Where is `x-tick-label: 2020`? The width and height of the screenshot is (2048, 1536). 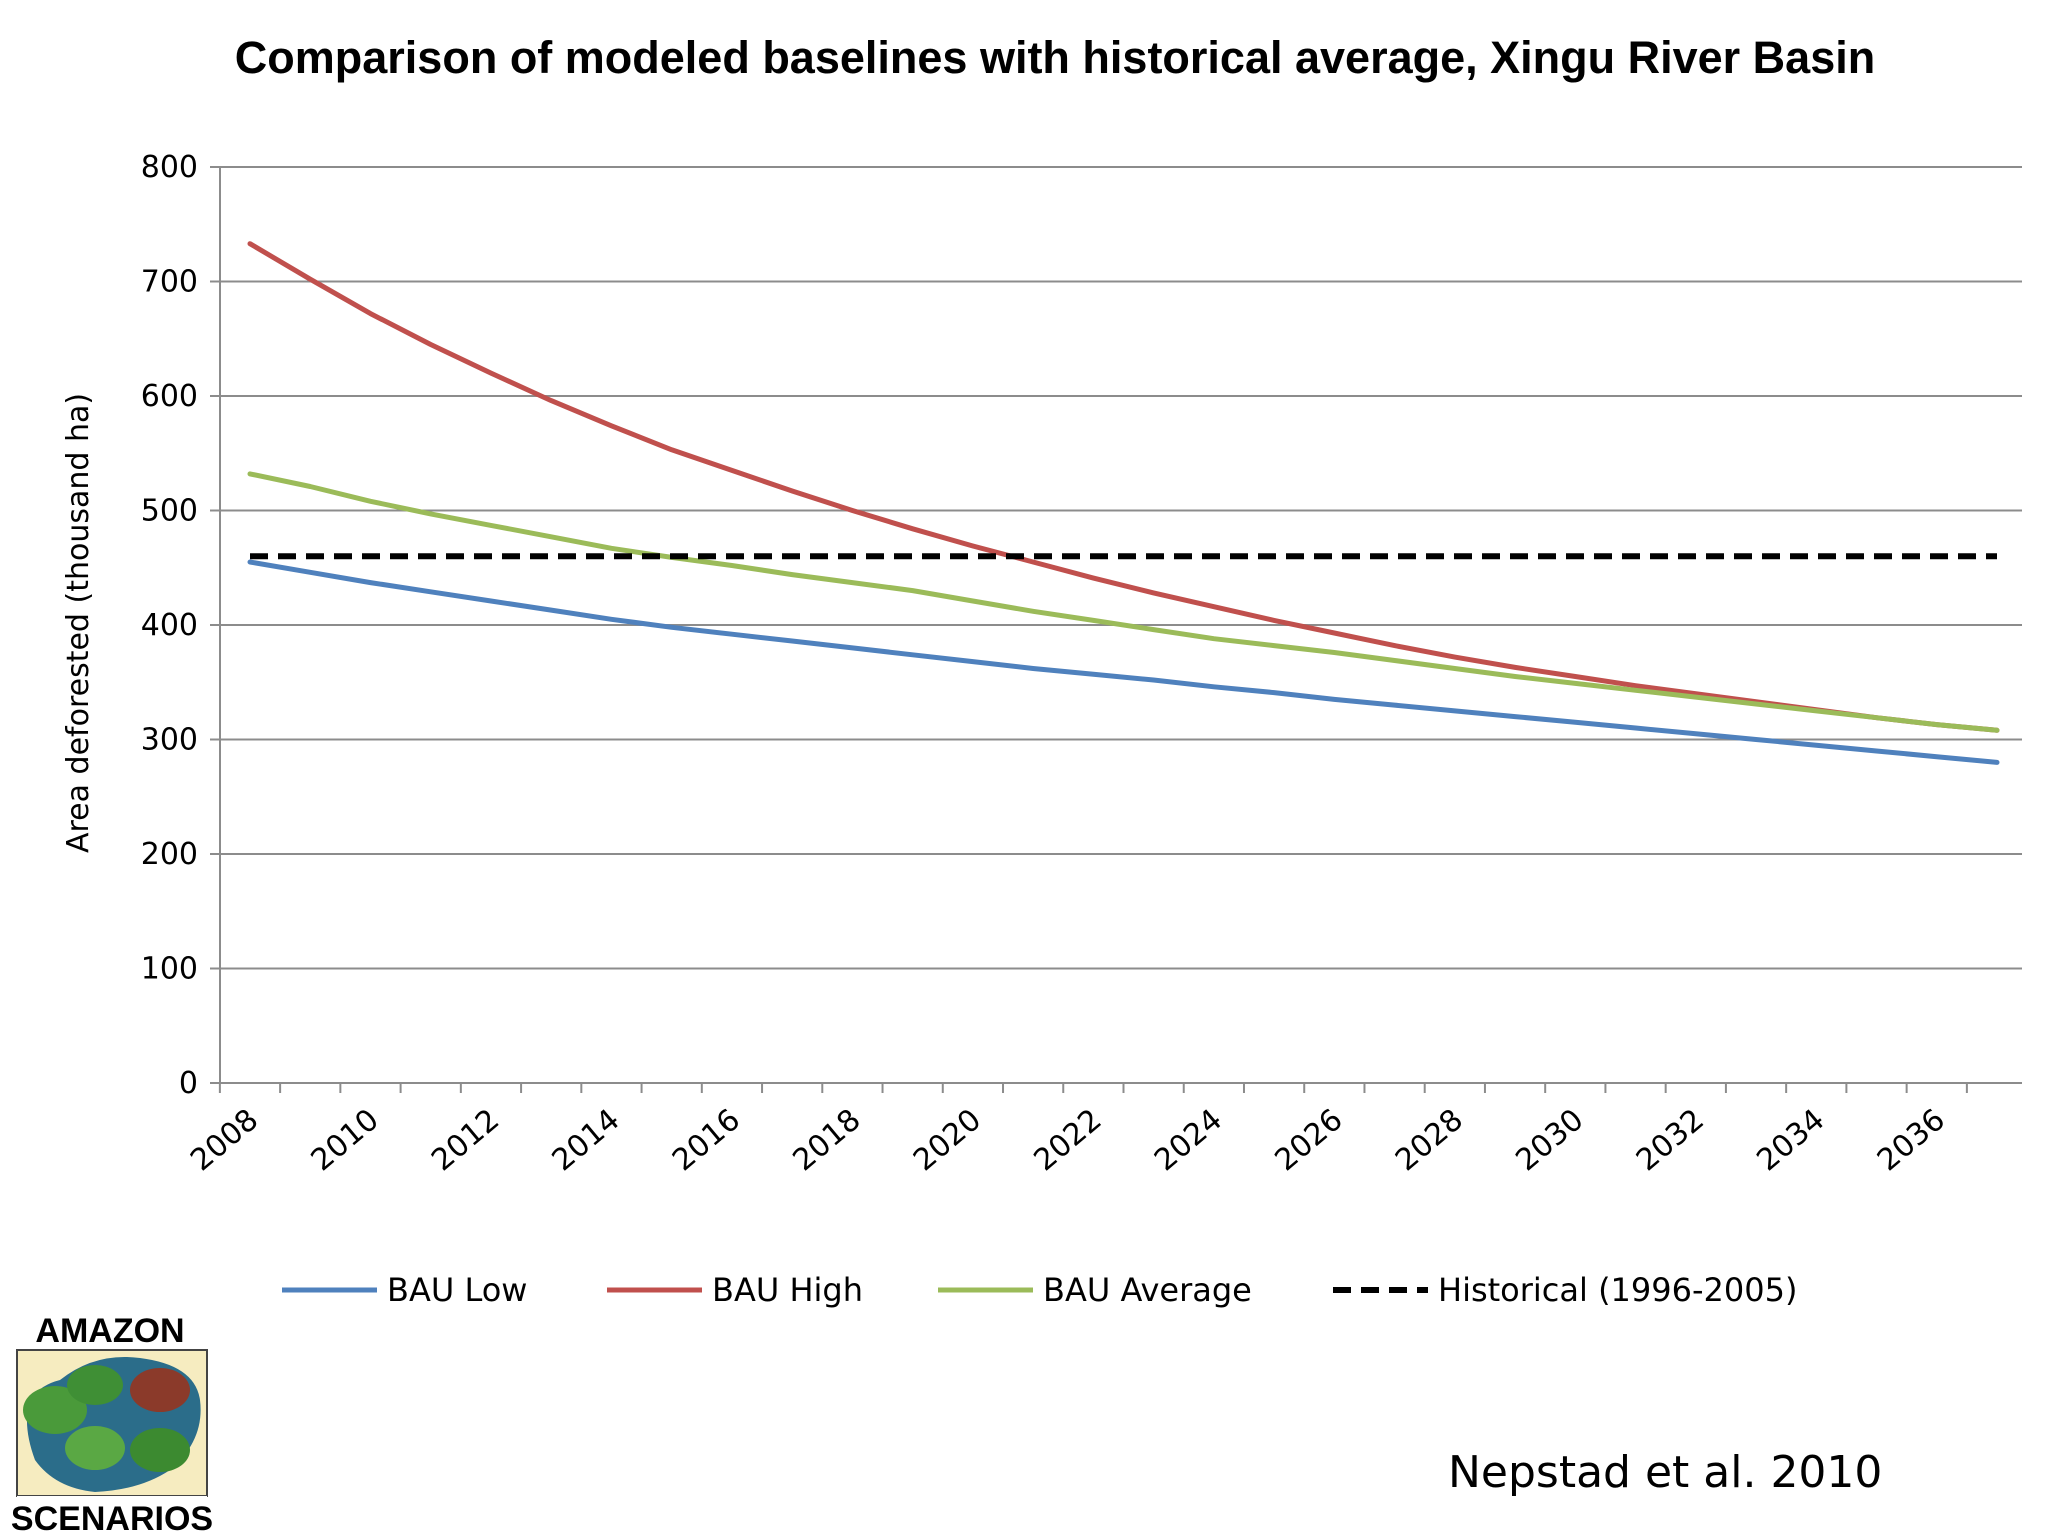
x-tick-label: 2020 is located at coordinates (947, 1140).